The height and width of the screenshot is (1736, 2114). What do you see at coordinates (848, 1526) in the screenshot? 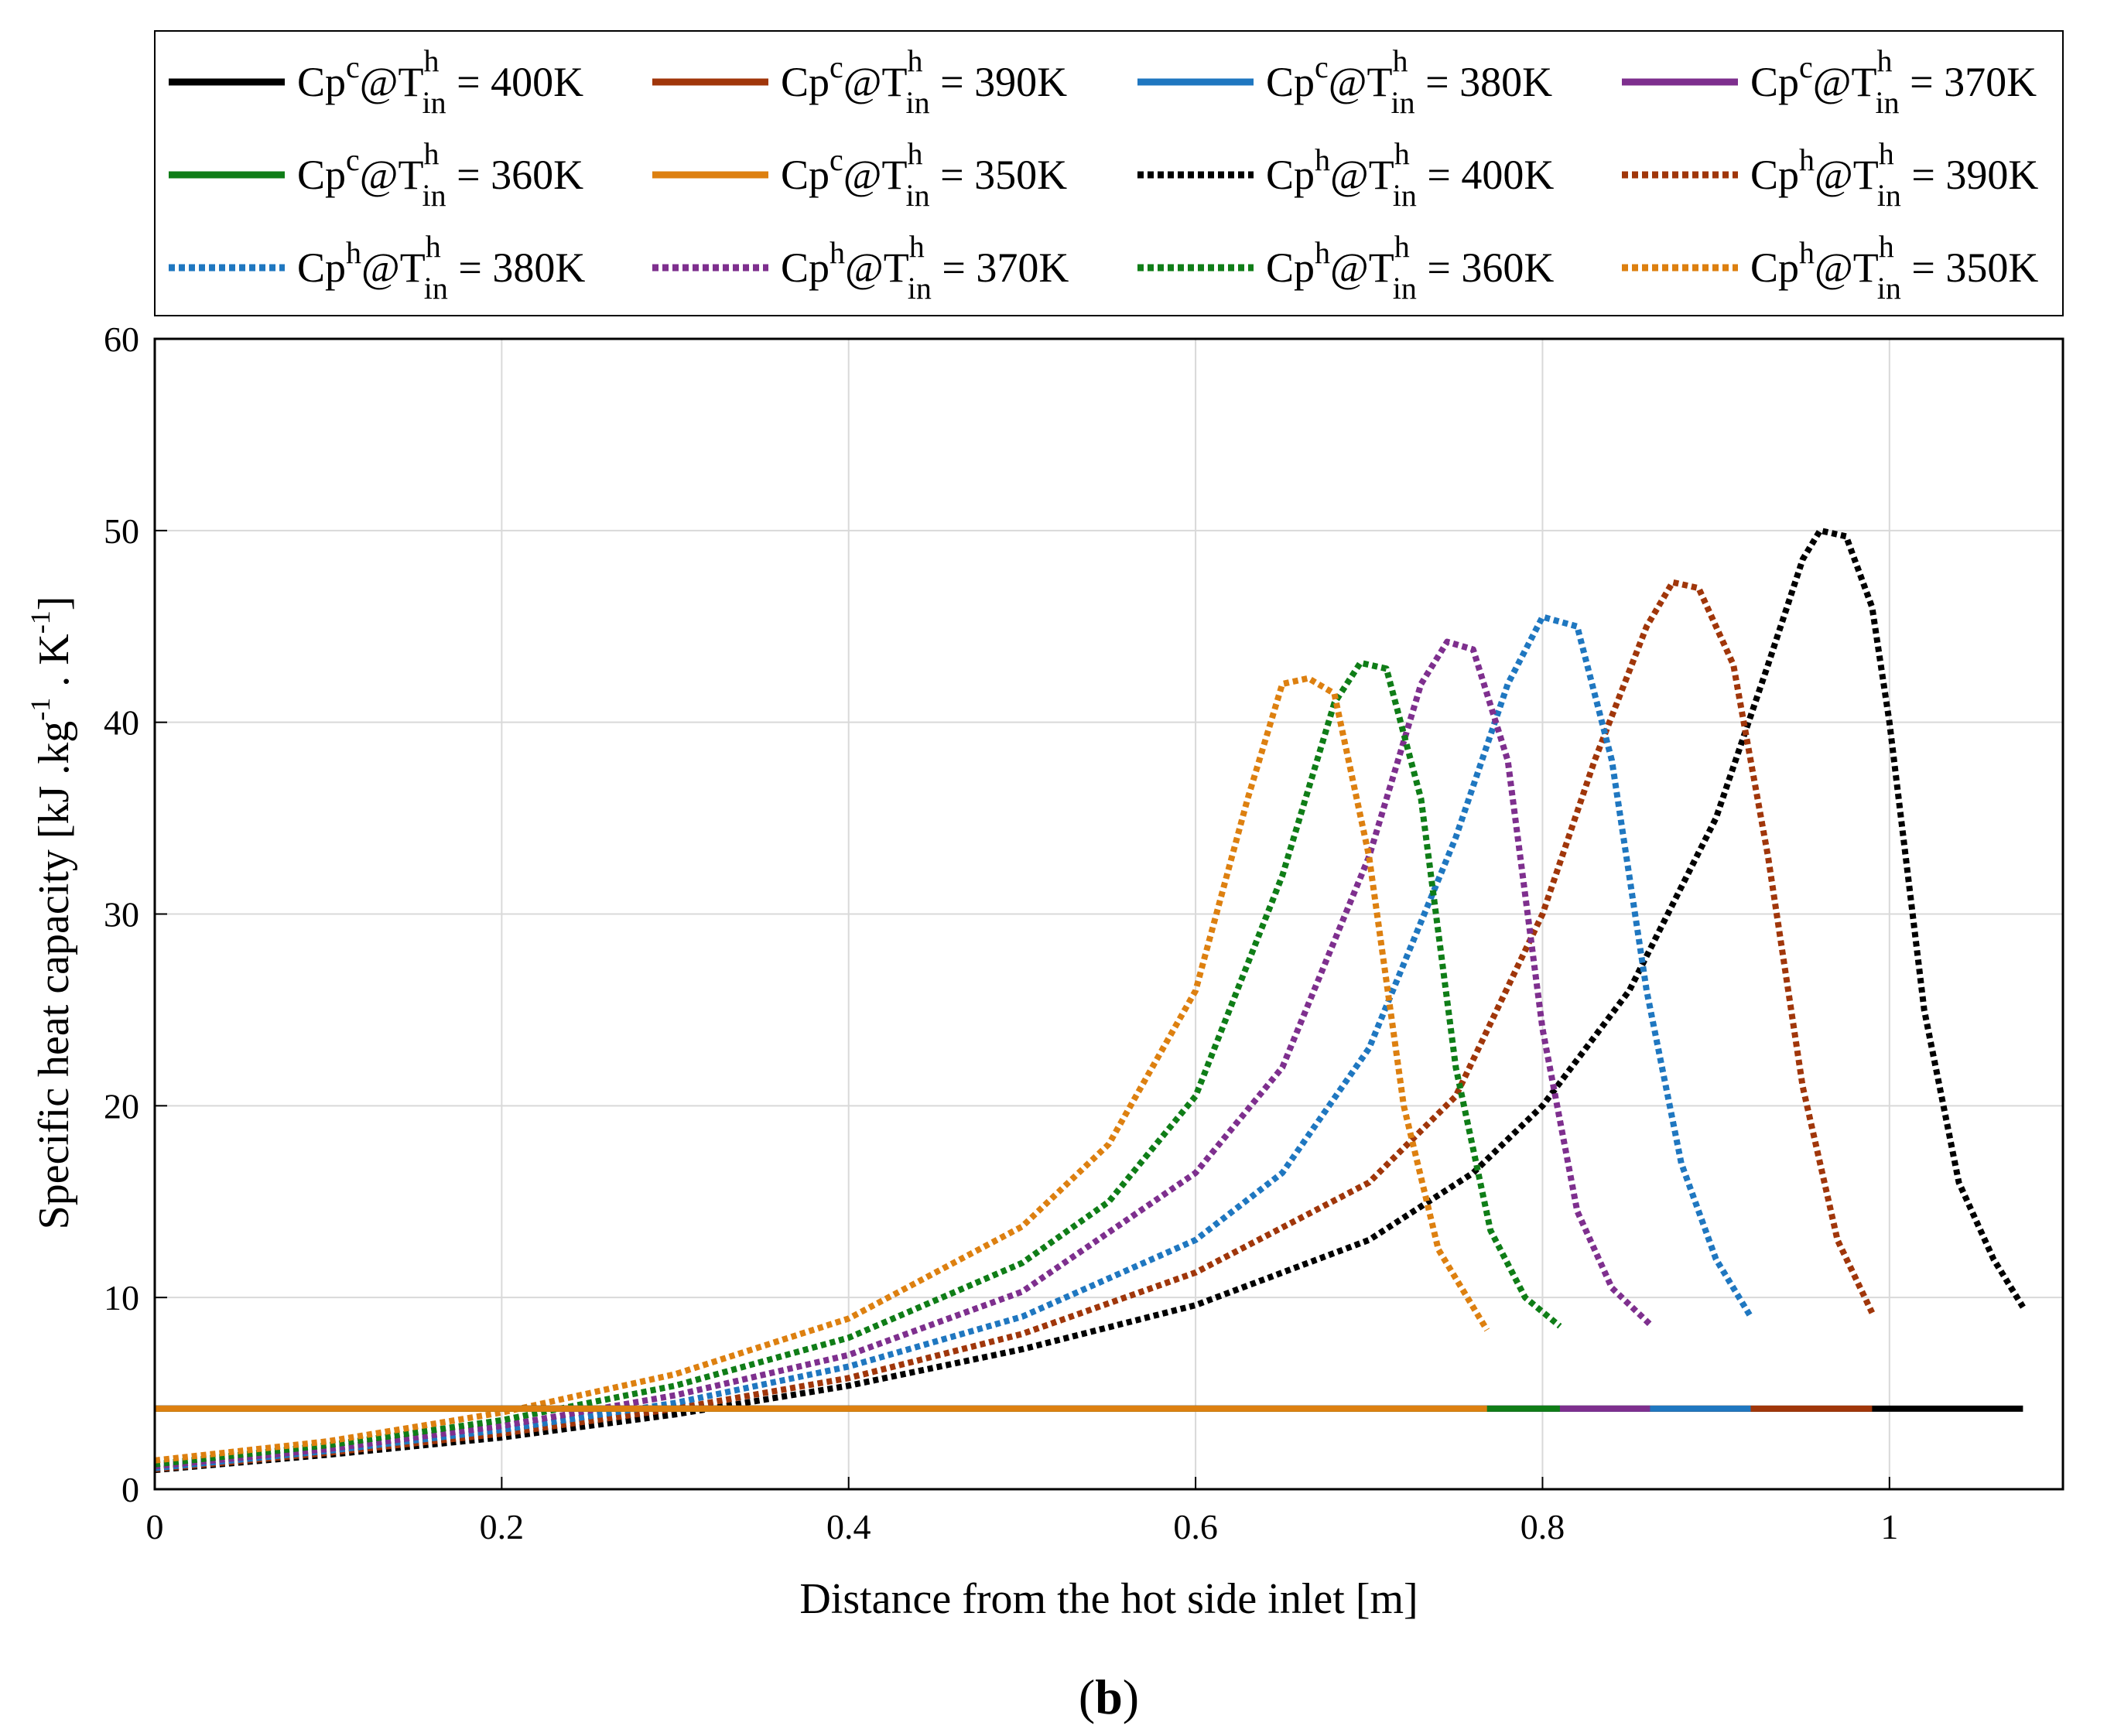
I see `x-tick-label: 0.4` at bounding box center [848, 1526].